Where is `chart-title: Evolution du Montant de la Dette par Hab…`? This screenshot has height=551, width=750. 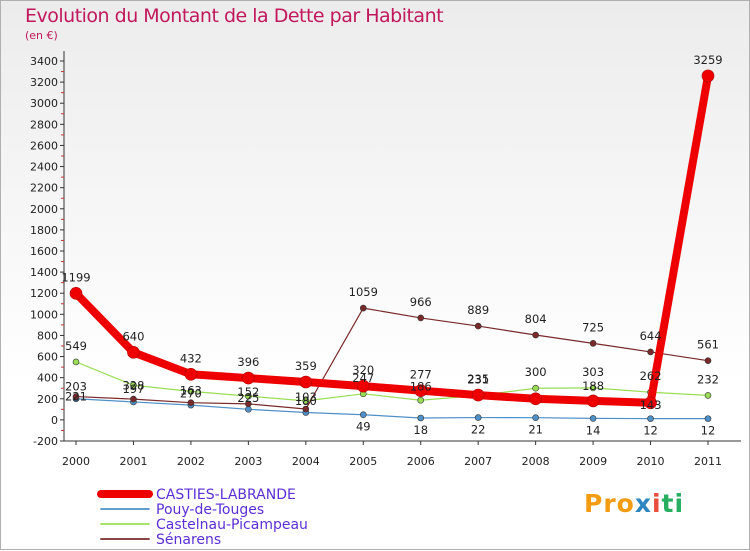
chart-title: Evolution du Montant de la Dette par Hab… is located at coordinates (234, 16).